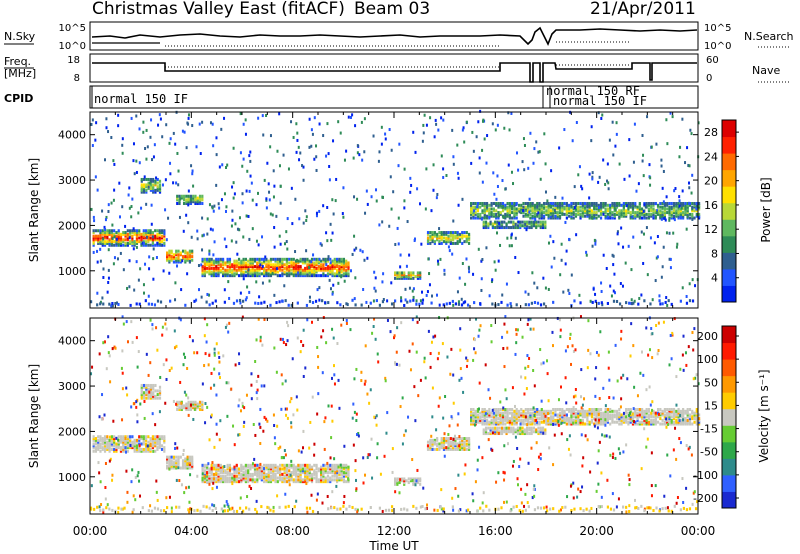  What do you see at coordinates (394, 36) in the screenshot?
I see `nsky-trace` at bounding box center [394, 36].